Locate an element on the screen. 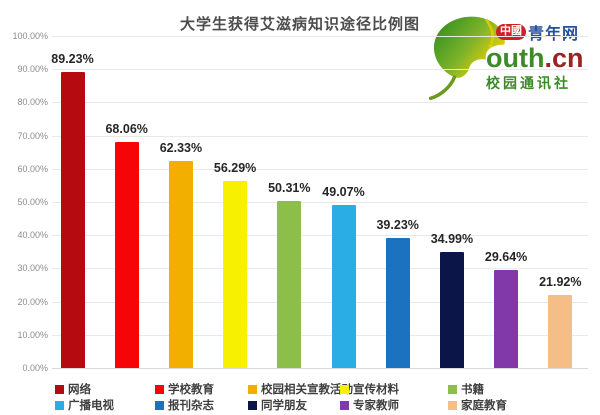 This screenshot has height=415, width=600. legend-label: 宣传材料 is located at coordinates (376, 390).